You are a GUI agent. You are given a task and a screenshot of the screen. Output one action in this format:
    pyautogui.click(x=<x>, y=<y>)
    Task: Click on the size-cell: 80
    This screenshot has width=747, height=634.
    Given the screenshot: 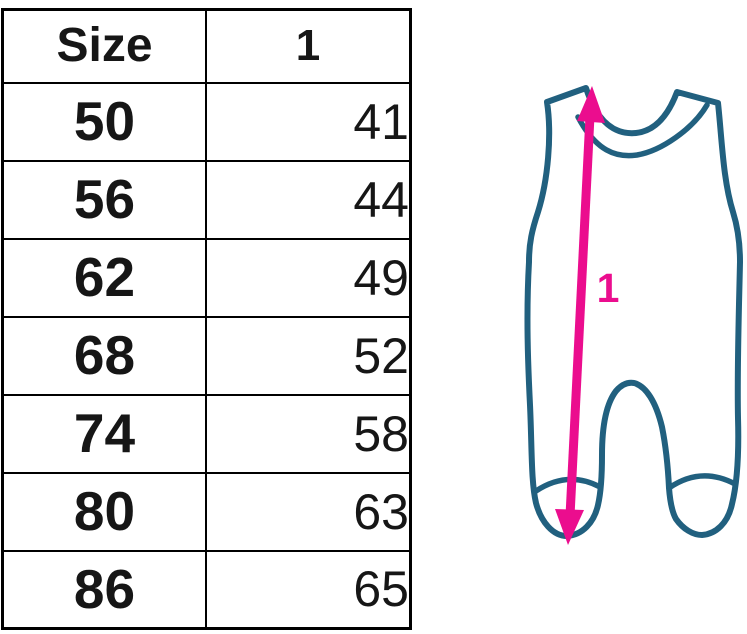 What is the action you would take?
    pyautogui.click(x=104, y=511)
    